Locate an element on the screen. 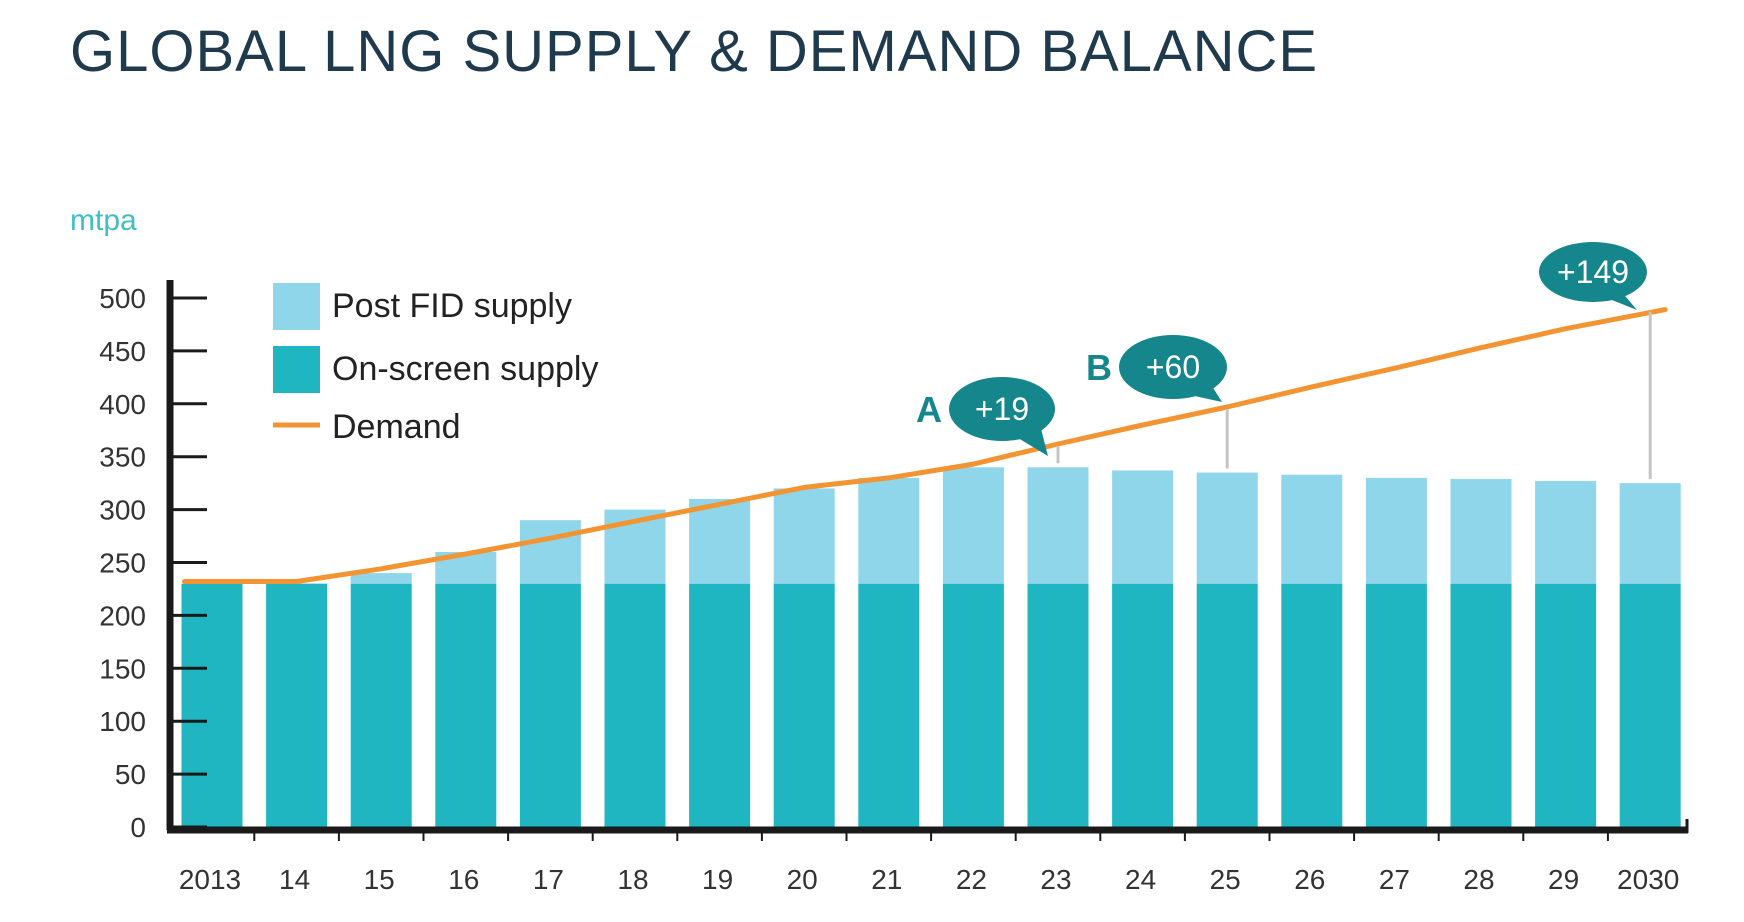  x-tick-label-25: 25 is located at coordinates (1225, 879).